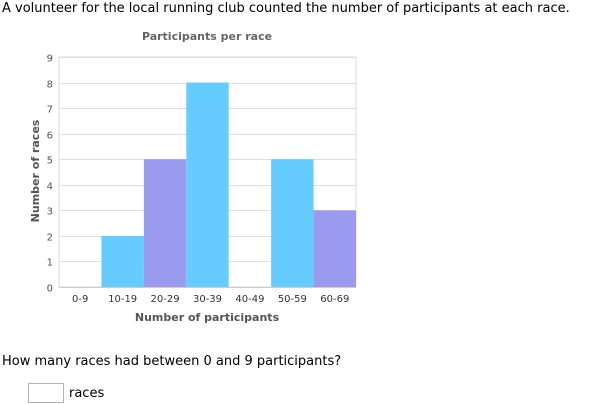 Image resolution: width=600 pixels, height=404 pixels. What do you see at coordinates (50, 238) in the screenshot?
I see `y-tick-label: 2` at bounding box center [50, 238].